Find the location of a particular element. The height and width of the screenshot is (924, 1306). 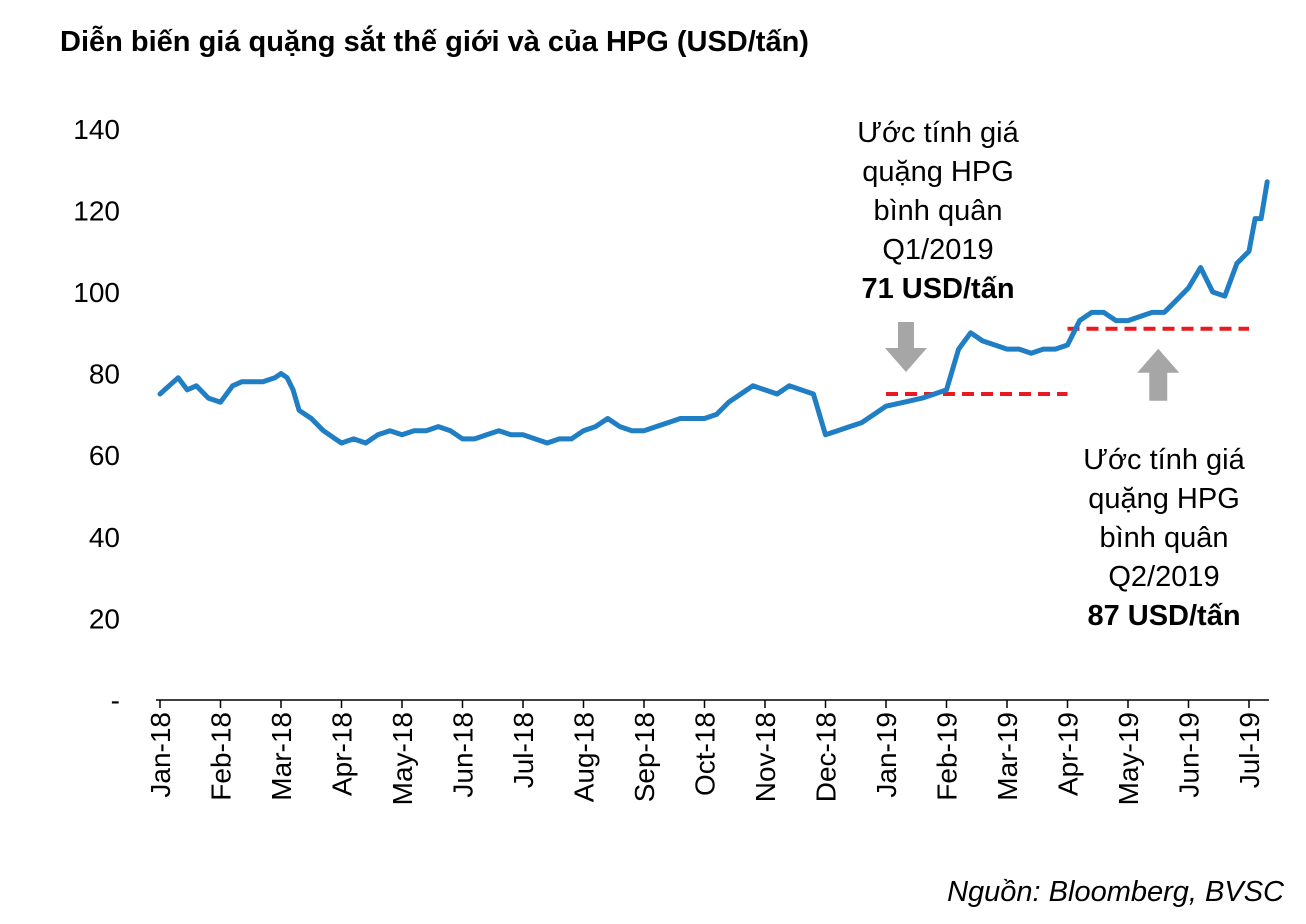

annotation-q2-line3: bình quân is located at coordinates (1164, 538).